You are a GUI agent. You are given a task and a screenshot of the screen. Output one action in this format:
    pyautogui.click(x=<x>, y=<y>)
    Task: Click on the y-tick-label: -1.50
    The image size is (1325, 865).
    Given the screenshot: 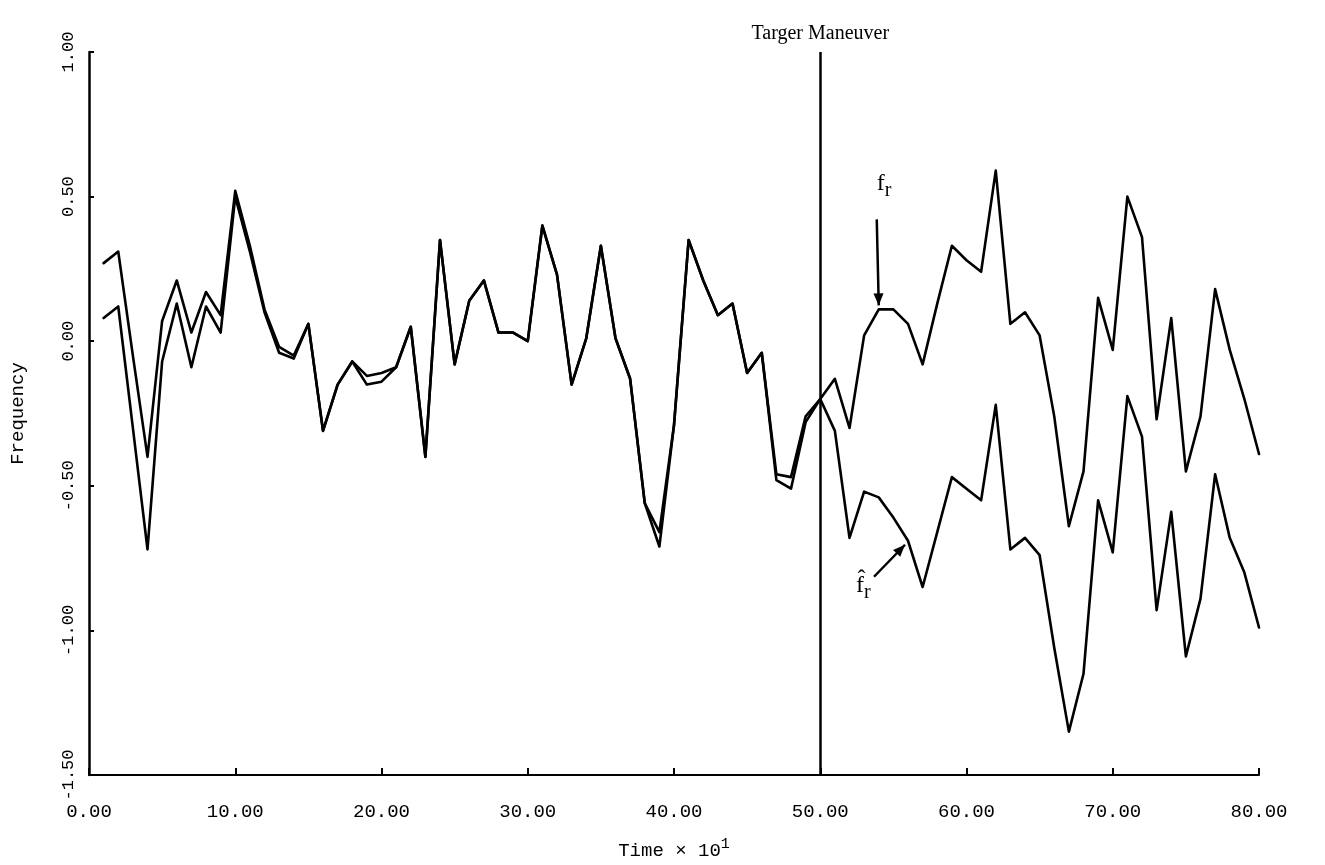 What is the action you would take?
    pyautogui.click(x=68, y=775)
    